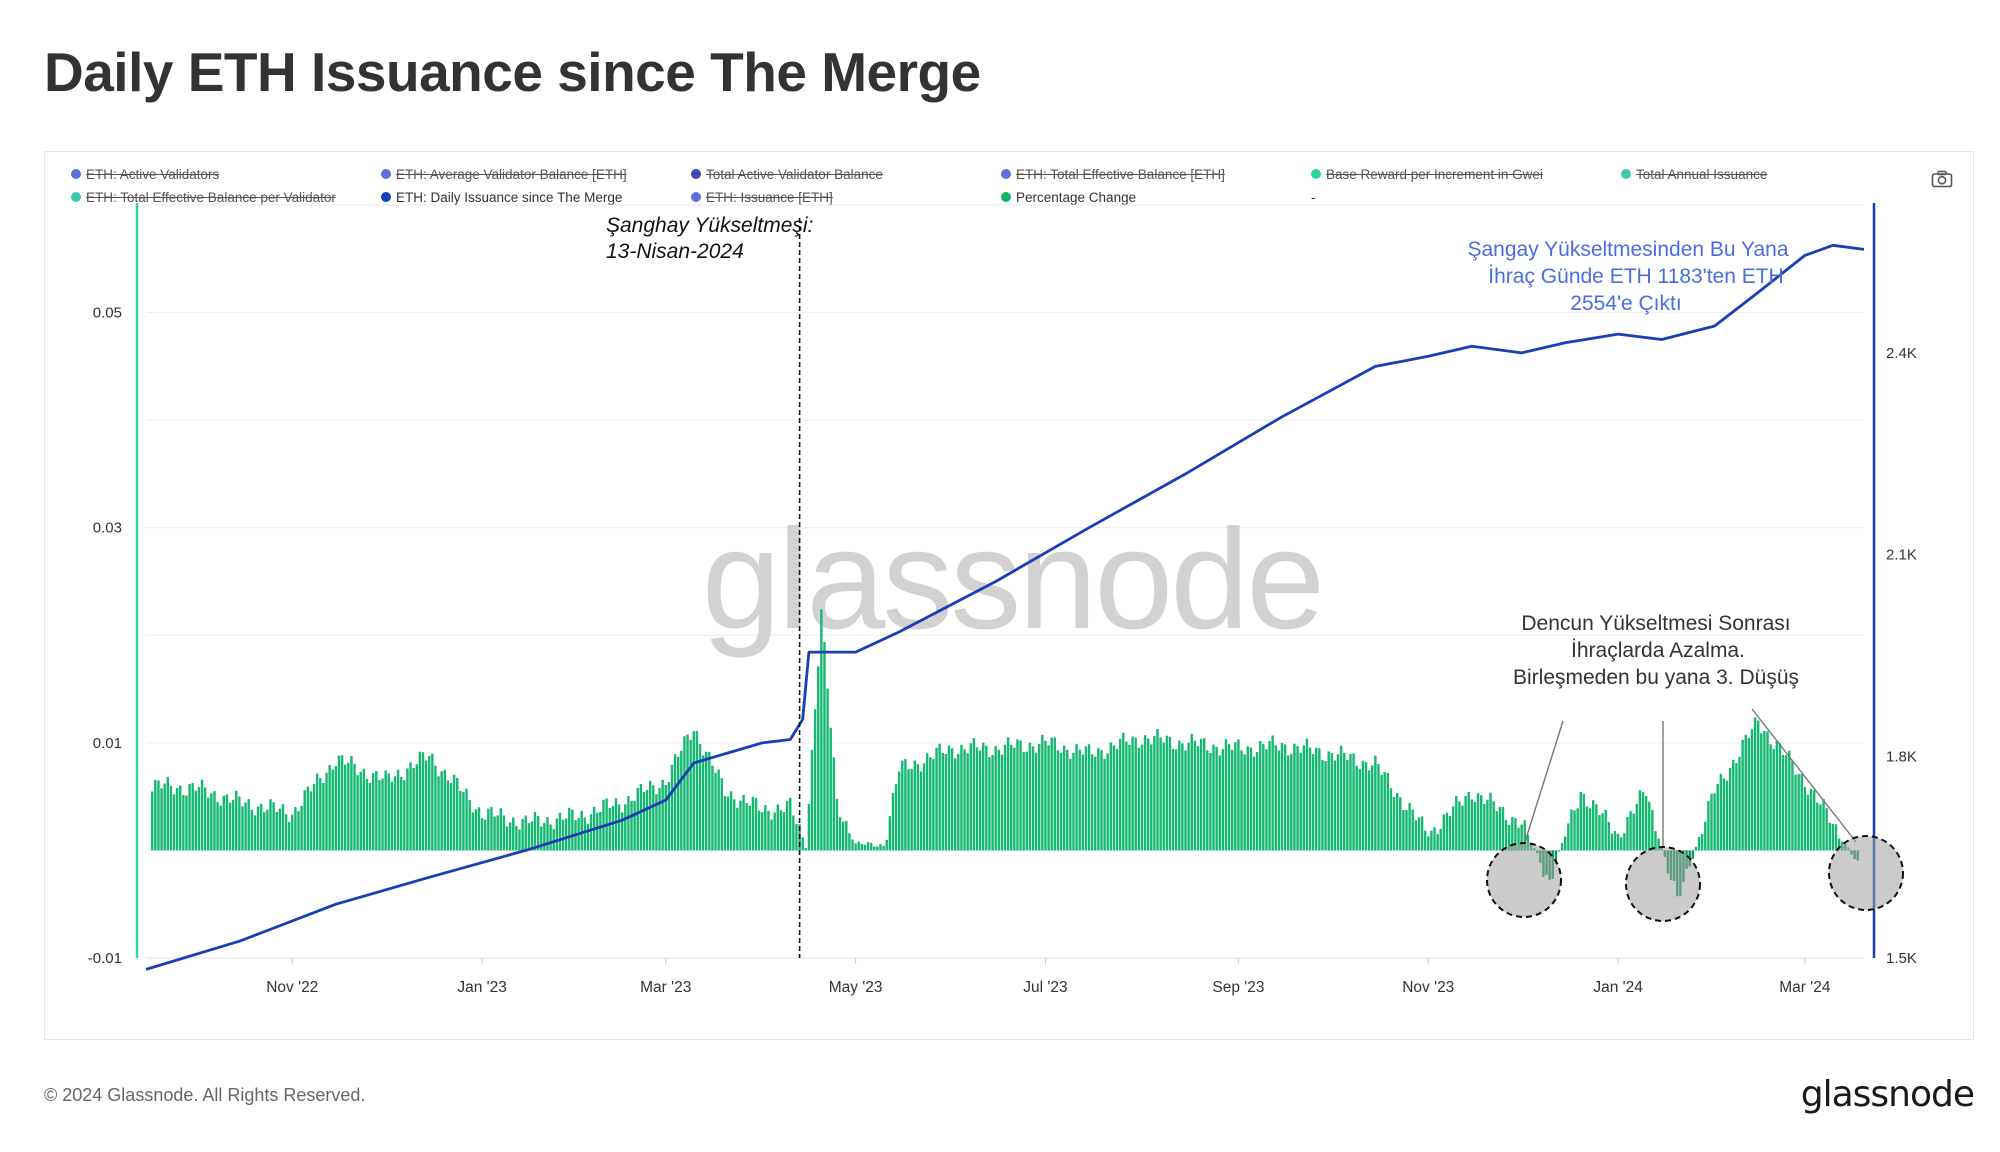 This screenshot has width=2000, height=1152. What do you see at coordinates (501, 197) in the screenshot?
I see `legend-item: ETH: Daily Issuance since The Merge` at bounding box center [501, 197].